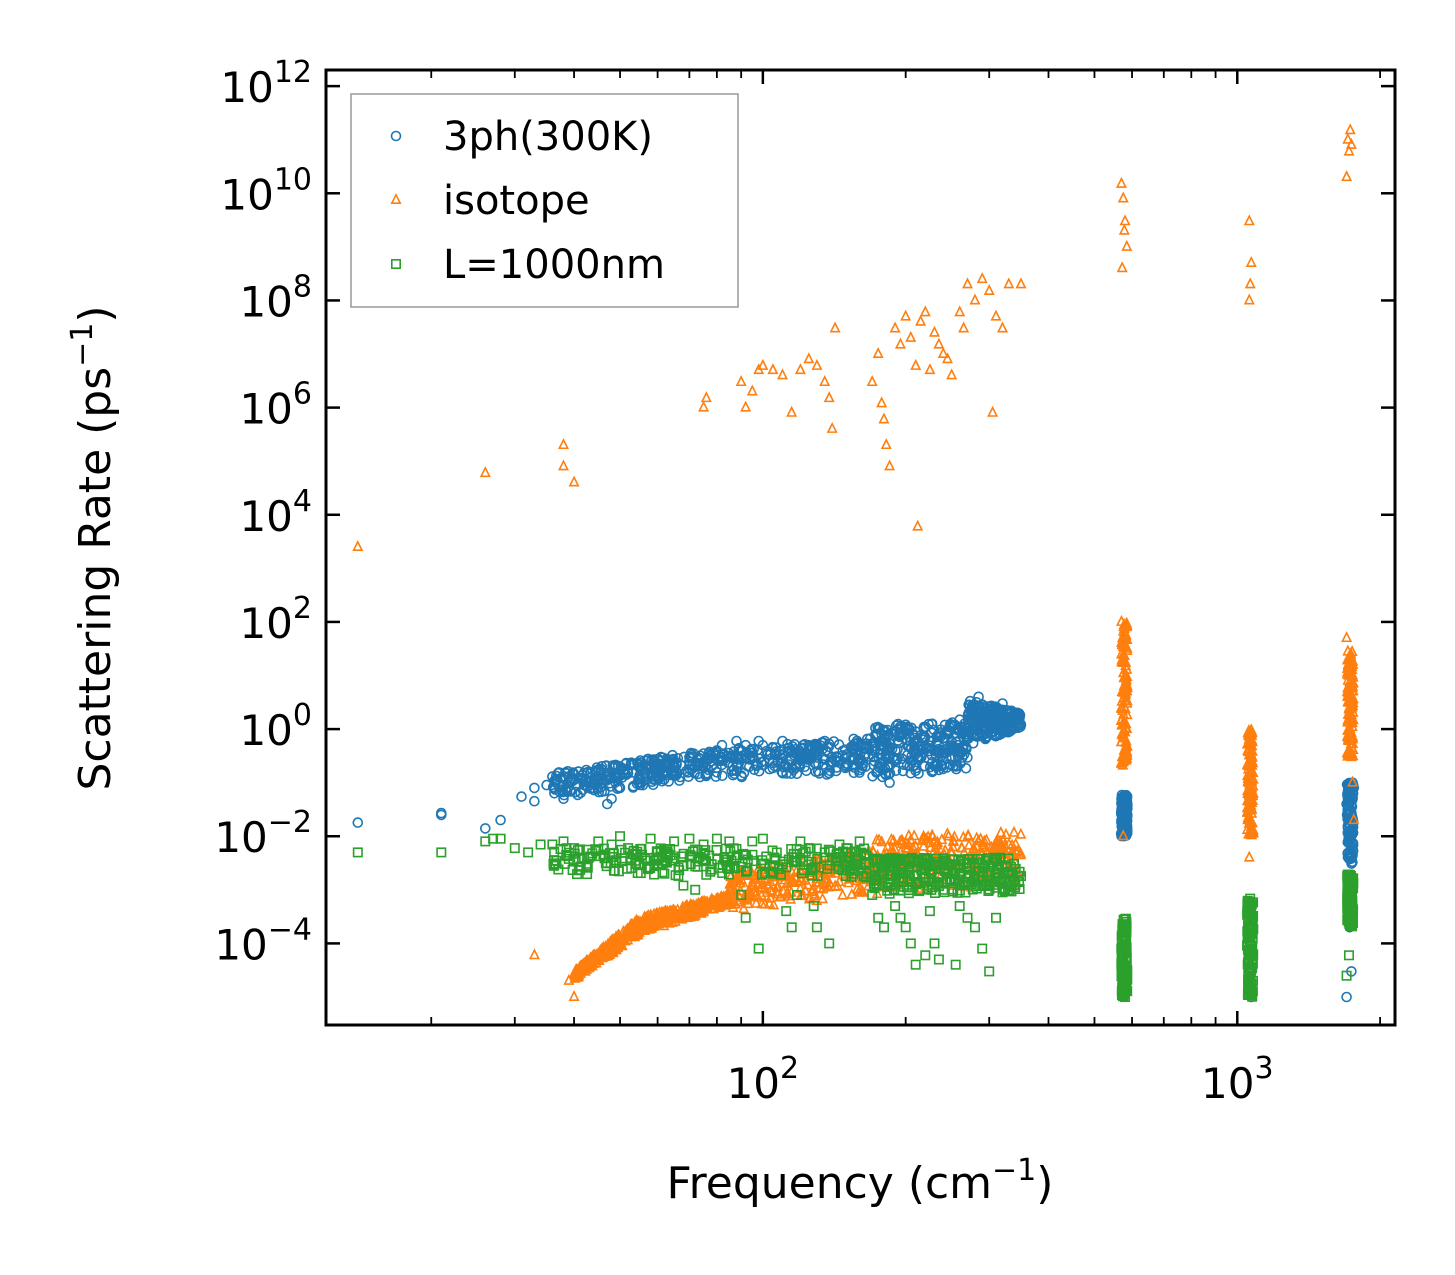  Describe the element at coordinates (516, 201) in the screenshot. I see `legend-label: isotope` at that location.